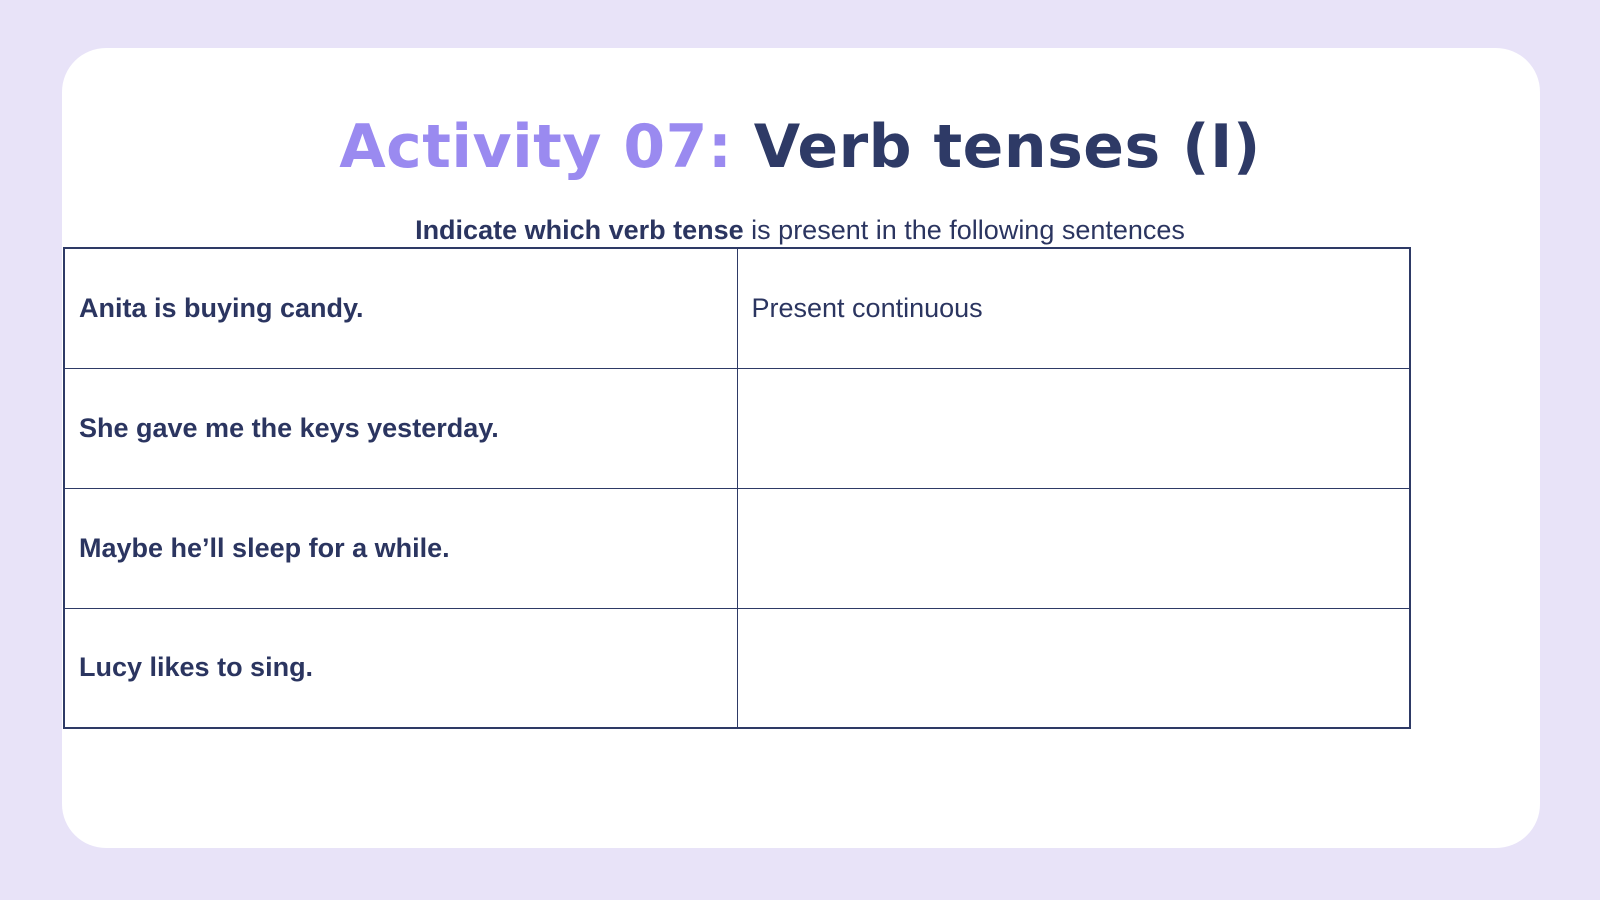 The height and width of the screenshot is (900, 1600). I want to click on table-row: Maybe he’ll sleep for a while., so click(737, 548).